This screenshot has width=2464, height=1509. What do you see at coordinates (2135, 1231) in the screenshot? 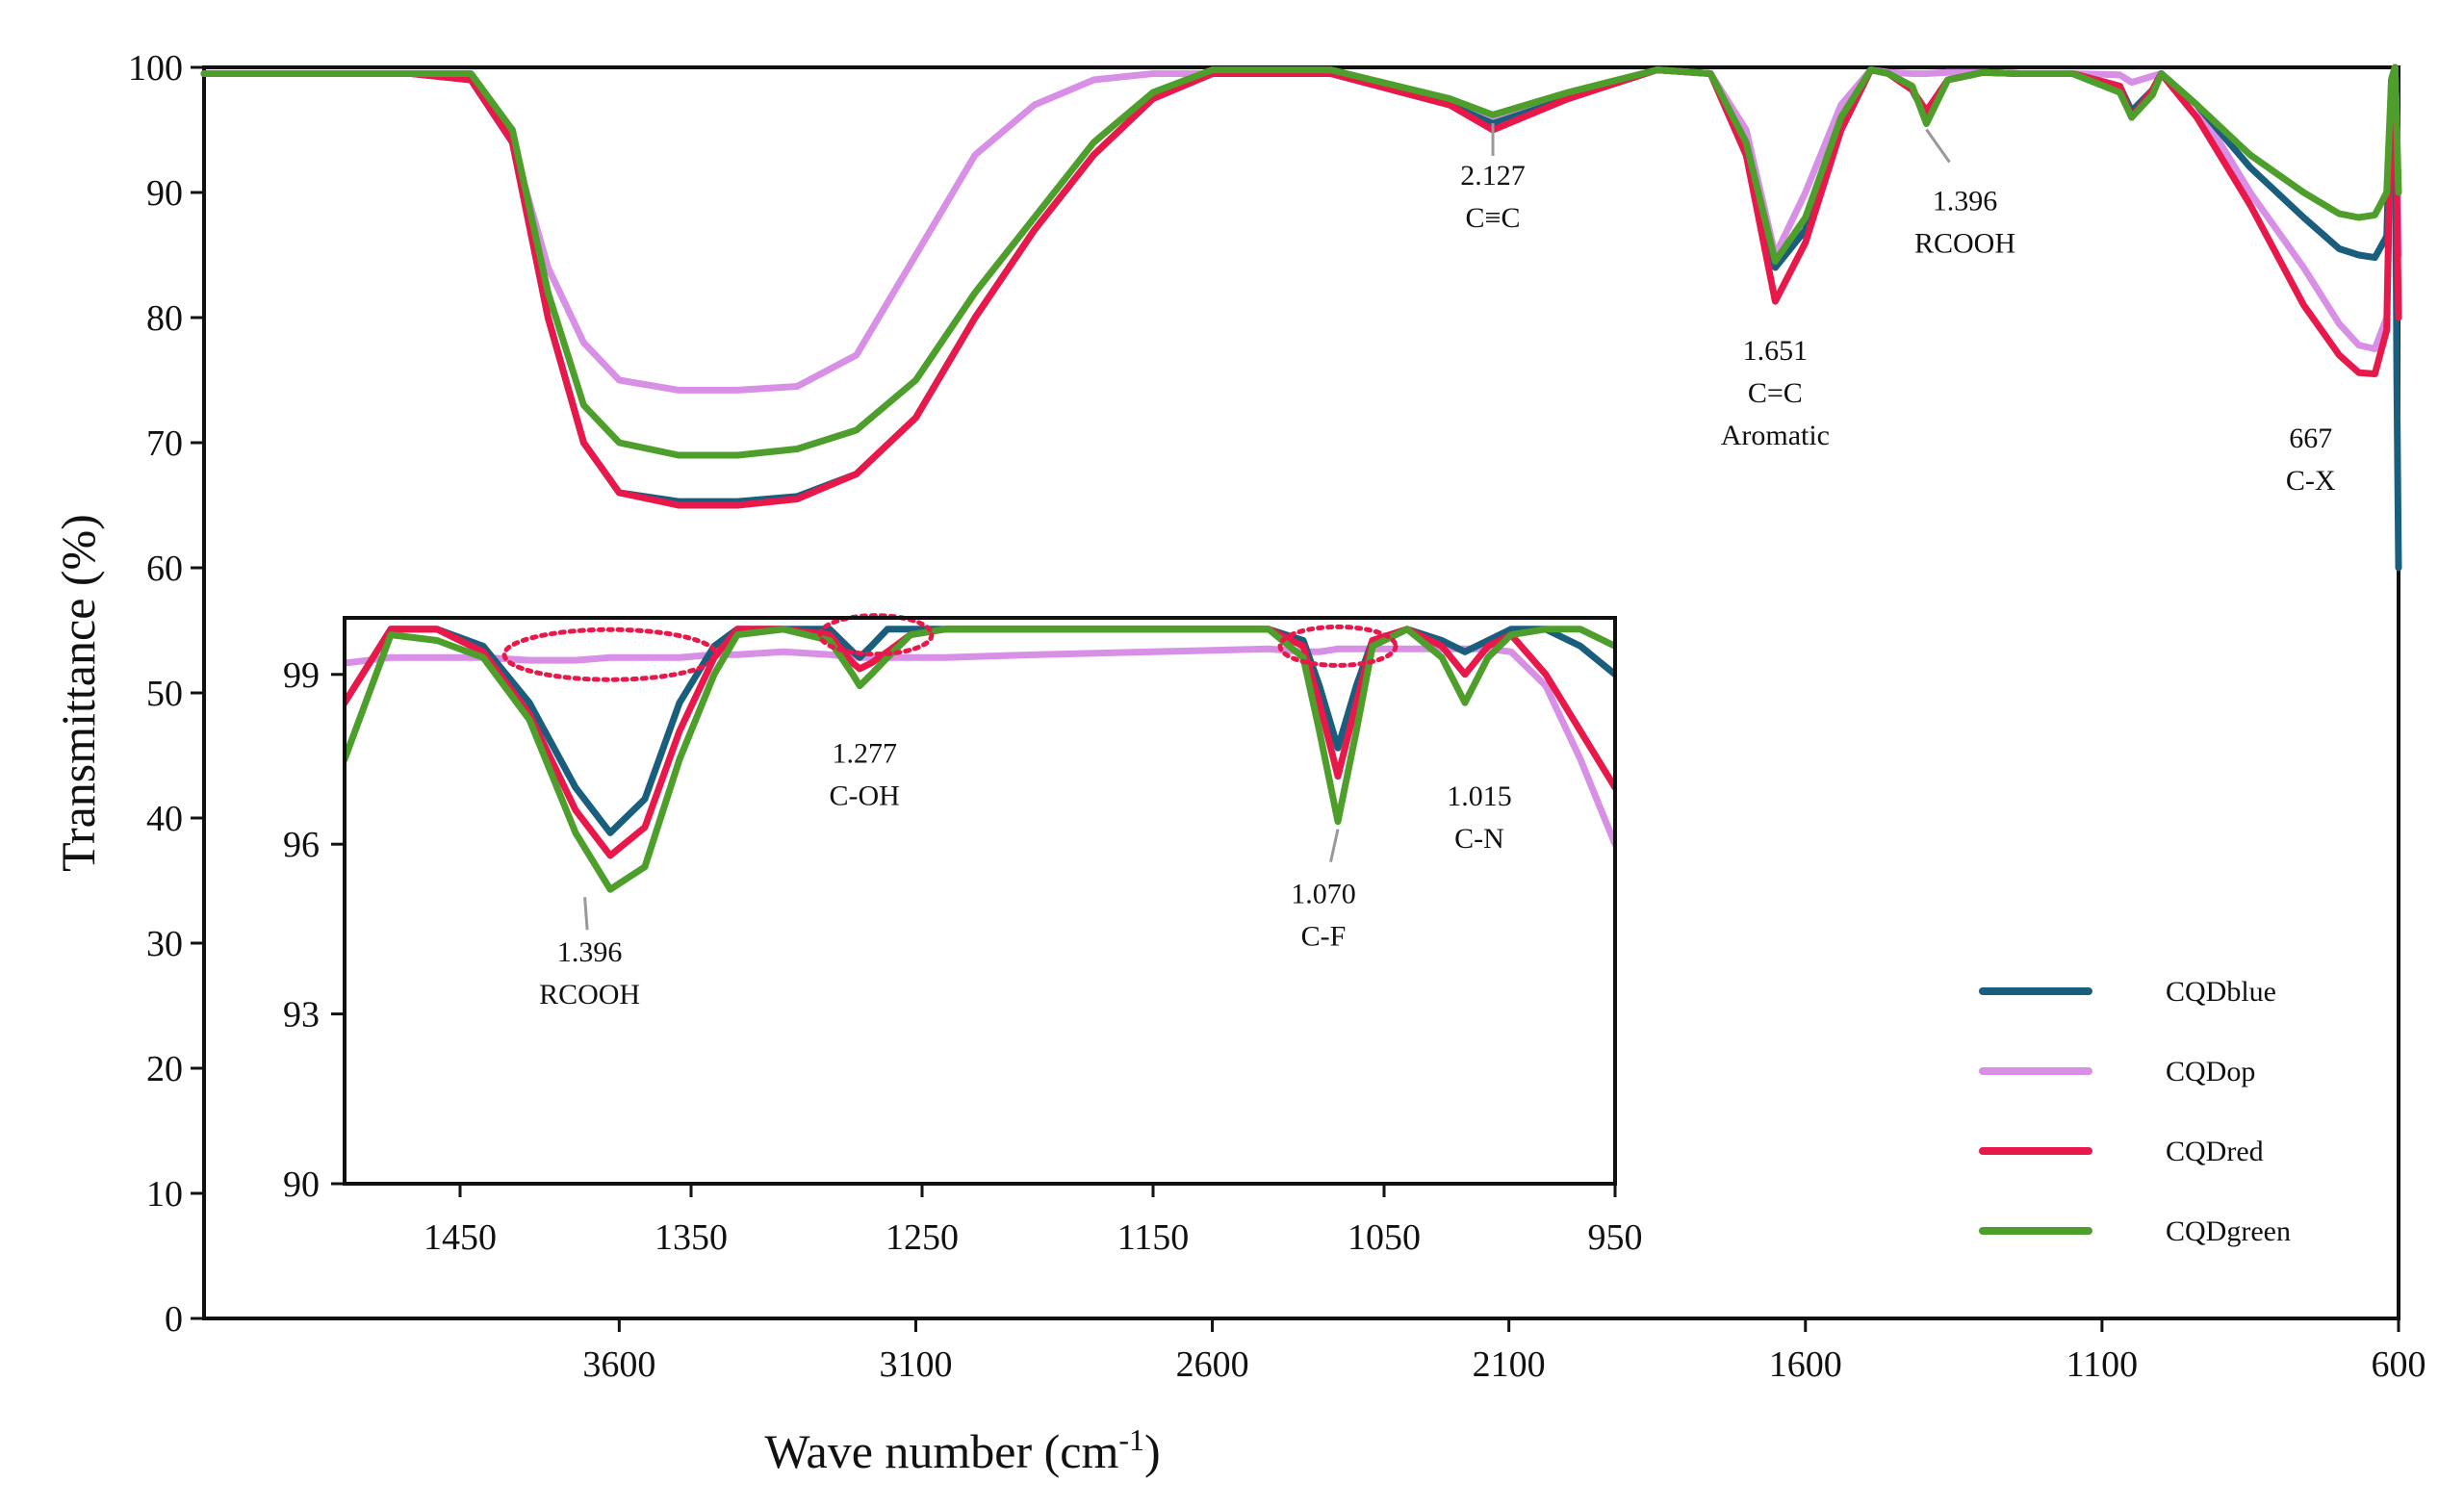
I see `legend-entry-cqdgreen: CQDgreen` at bounding box center [2135, 1231].